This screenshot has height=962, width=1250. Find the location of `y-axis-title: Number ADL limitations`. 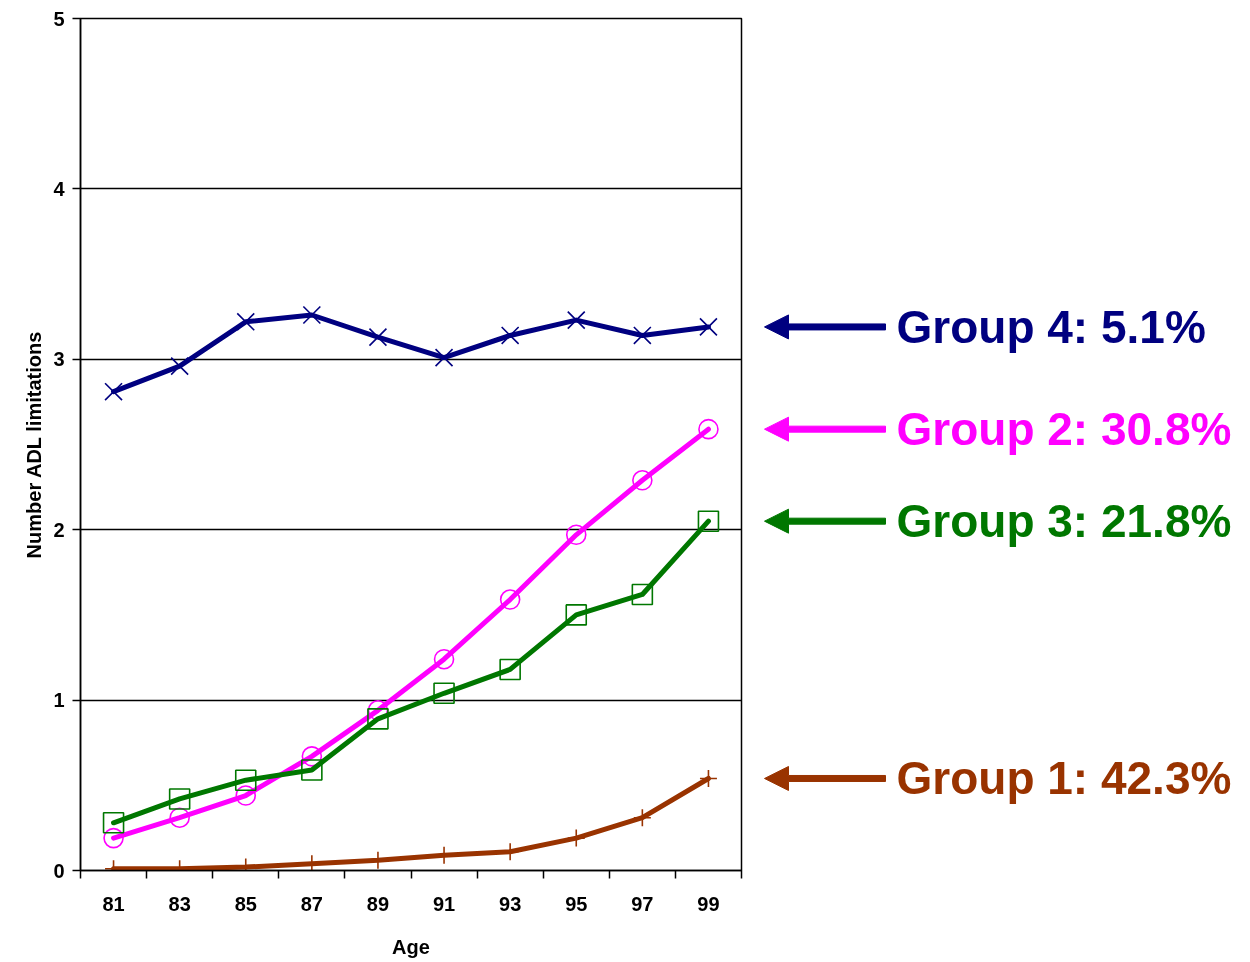

y-axis-title: Number ADL limitations is located at coordinates (34, 445).